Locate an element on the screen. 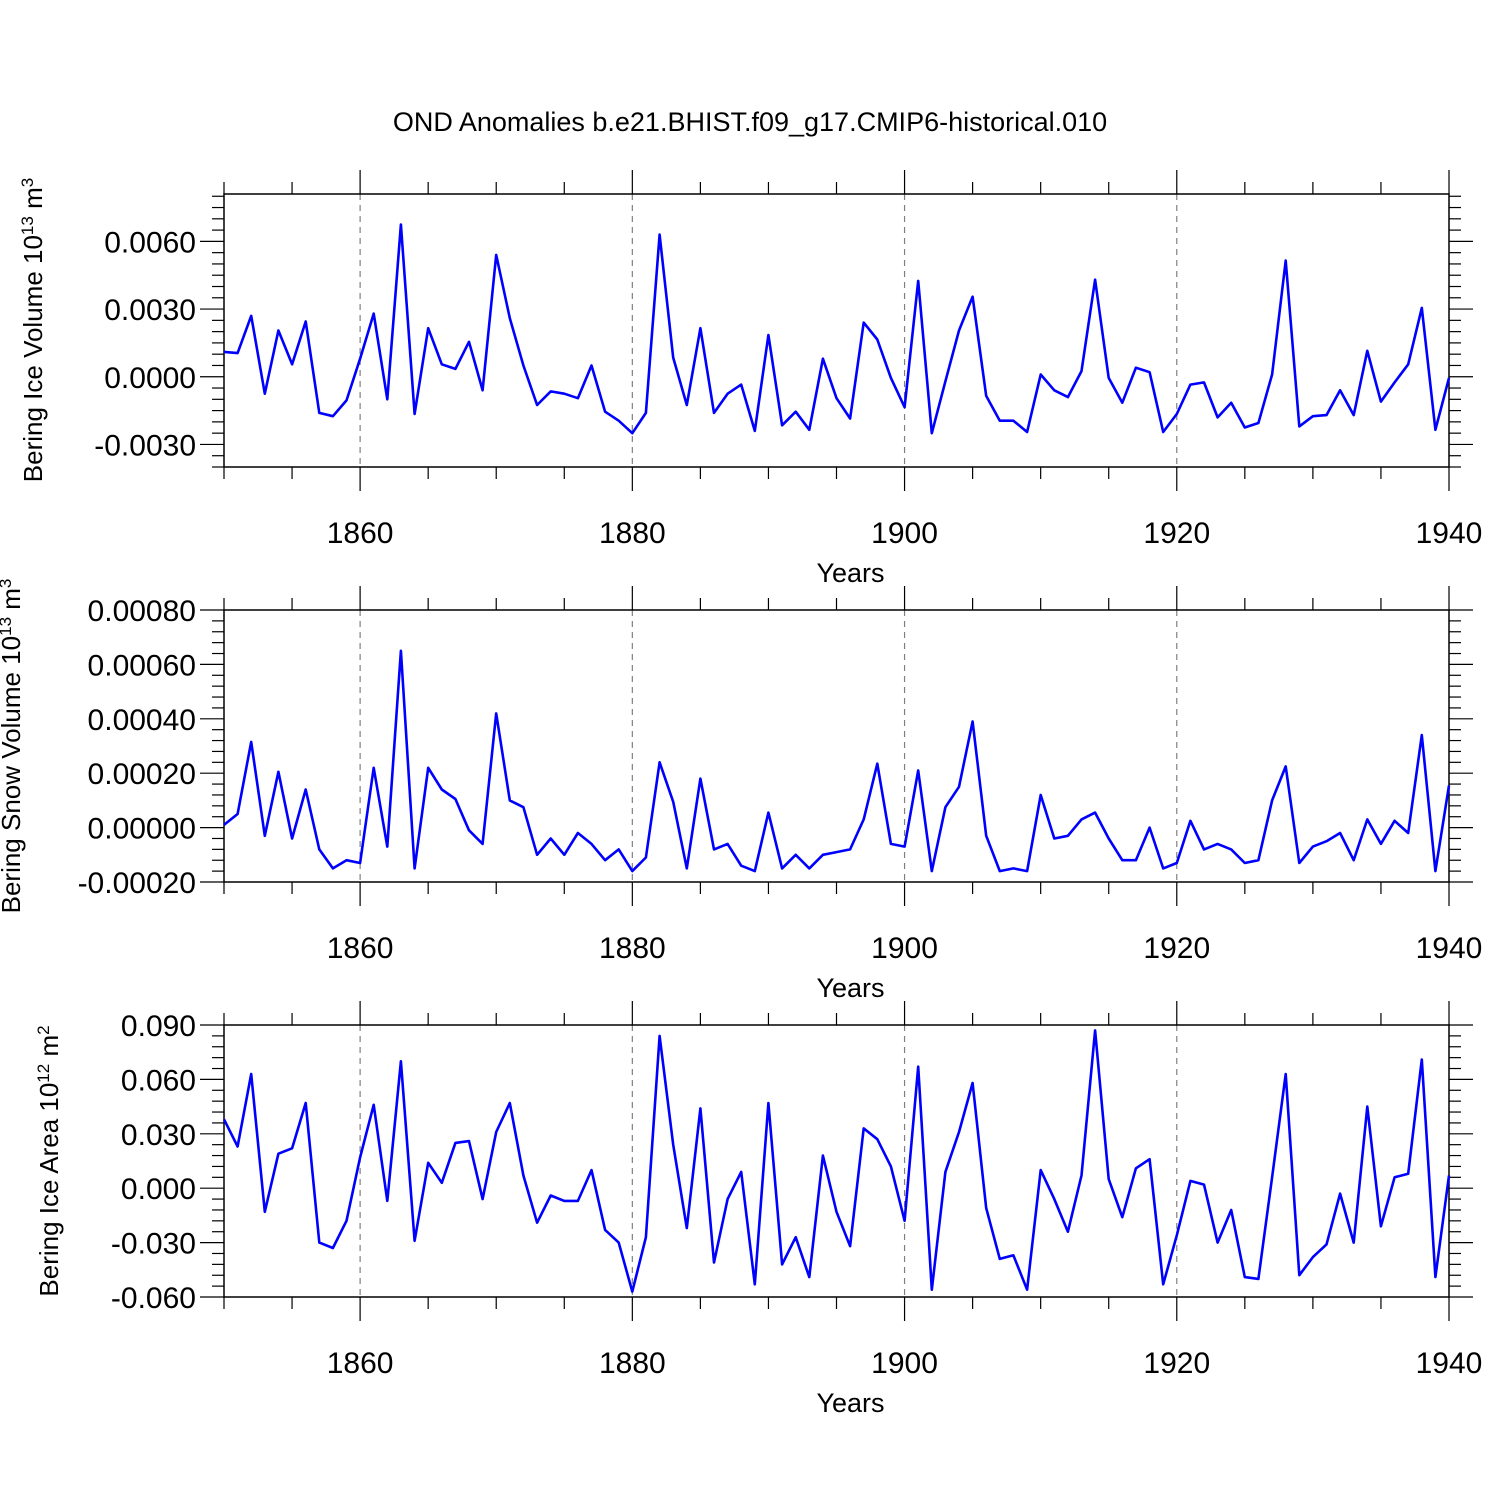 Image resolution: width=1500 pixels, height=1500 pixels. y-tick-label: -0.060 is located at coordinates (153, 1298).